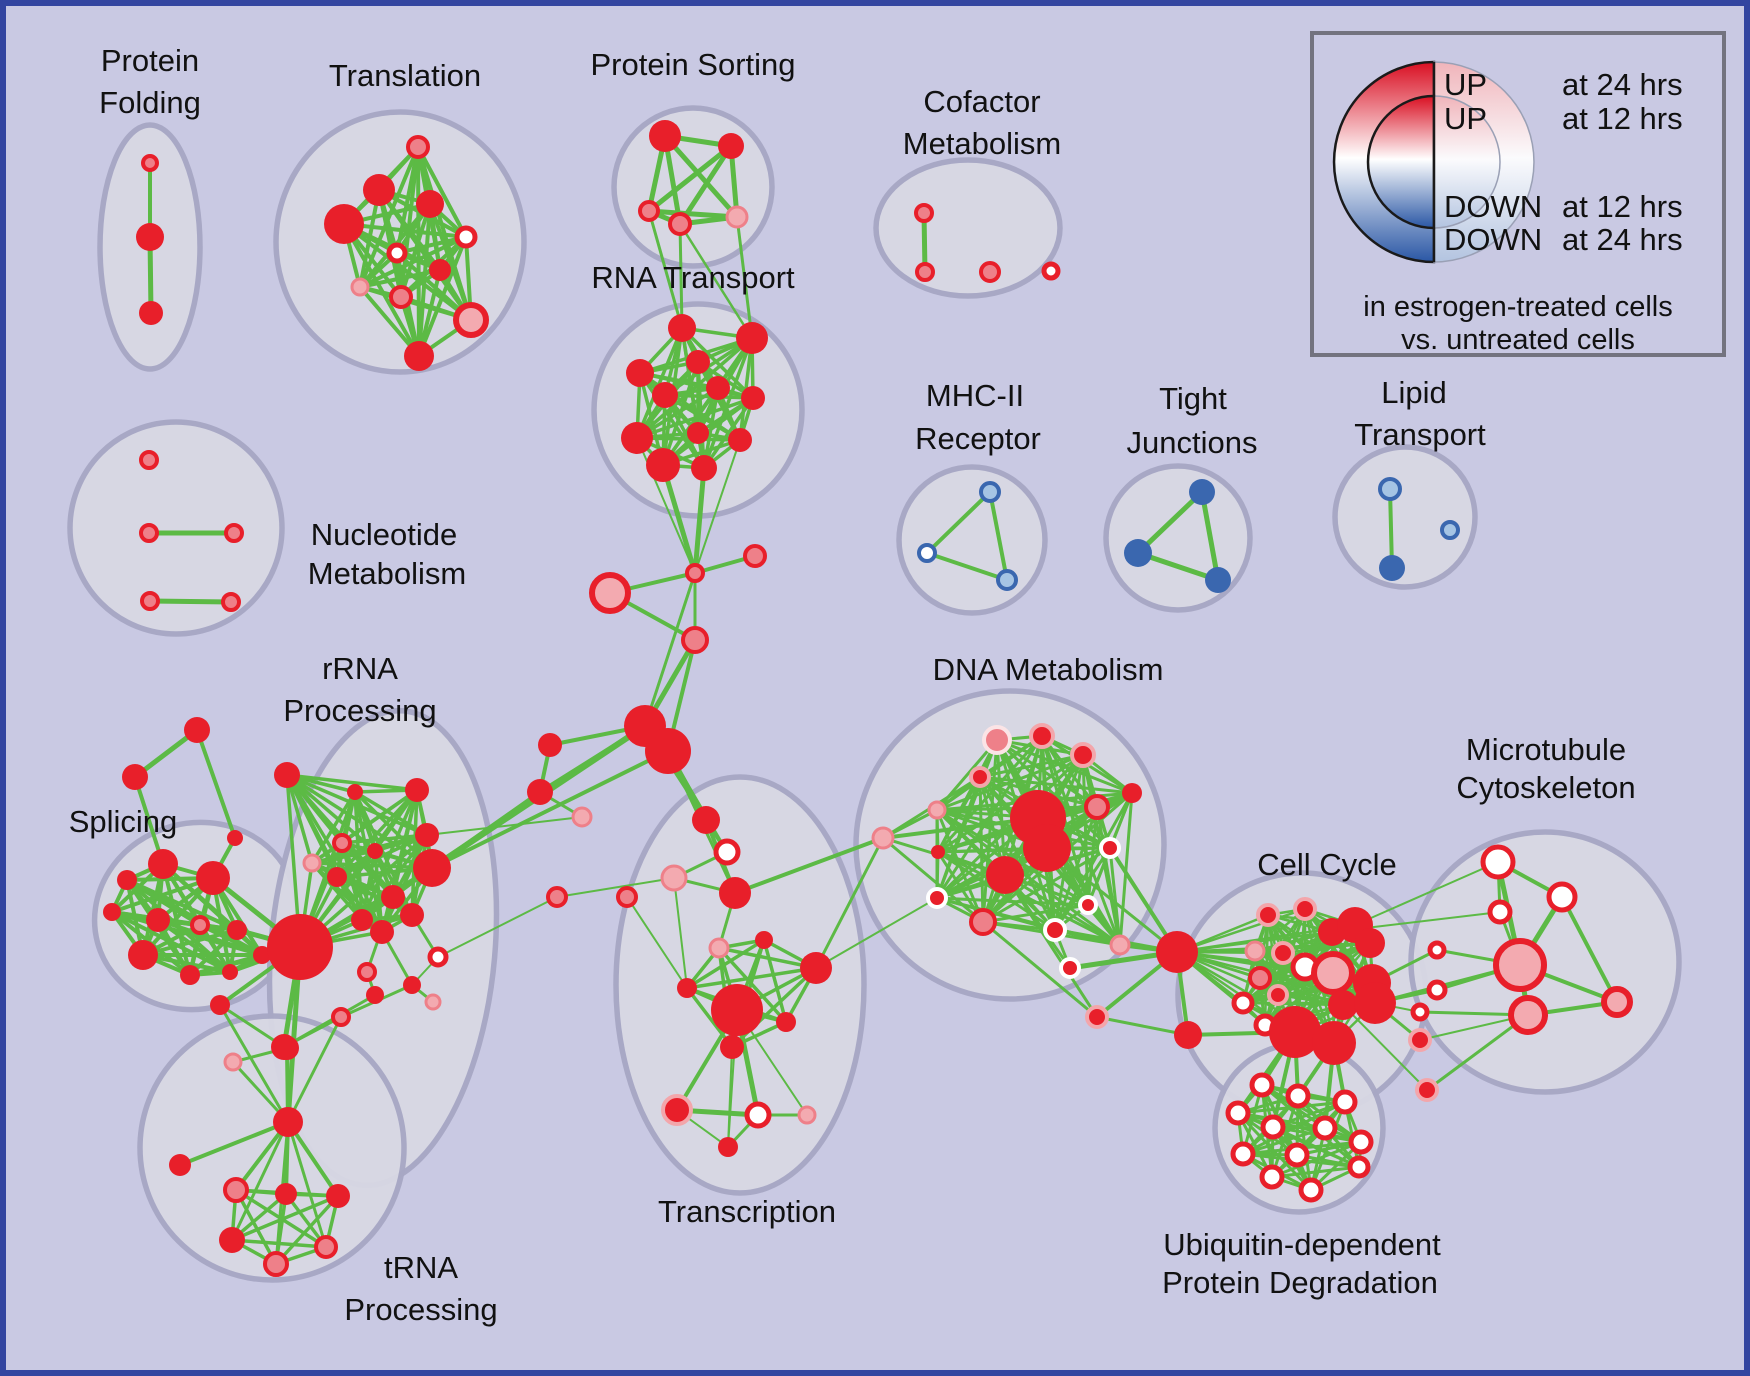 The height and width of the screenshot is (1376, 1750). I want to click on node-tr10, so click(276, 1264).